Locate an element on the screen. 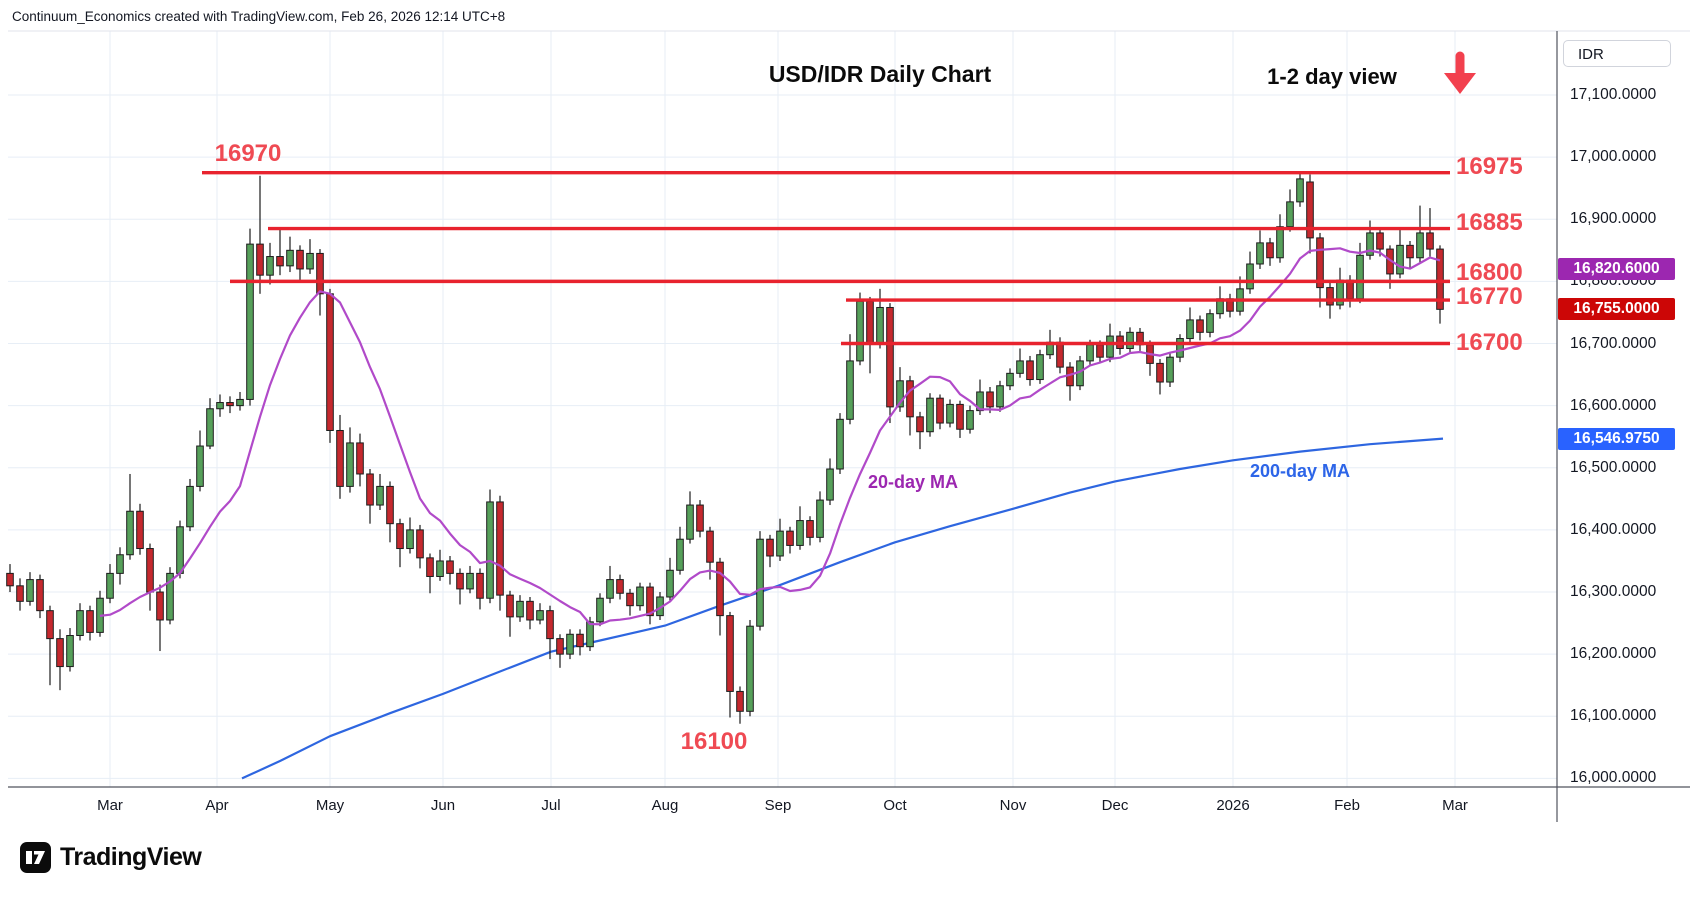 This screenshot has width=1690, height=902. month-label-Dec: Dec is located at coordinates (1115, 805).